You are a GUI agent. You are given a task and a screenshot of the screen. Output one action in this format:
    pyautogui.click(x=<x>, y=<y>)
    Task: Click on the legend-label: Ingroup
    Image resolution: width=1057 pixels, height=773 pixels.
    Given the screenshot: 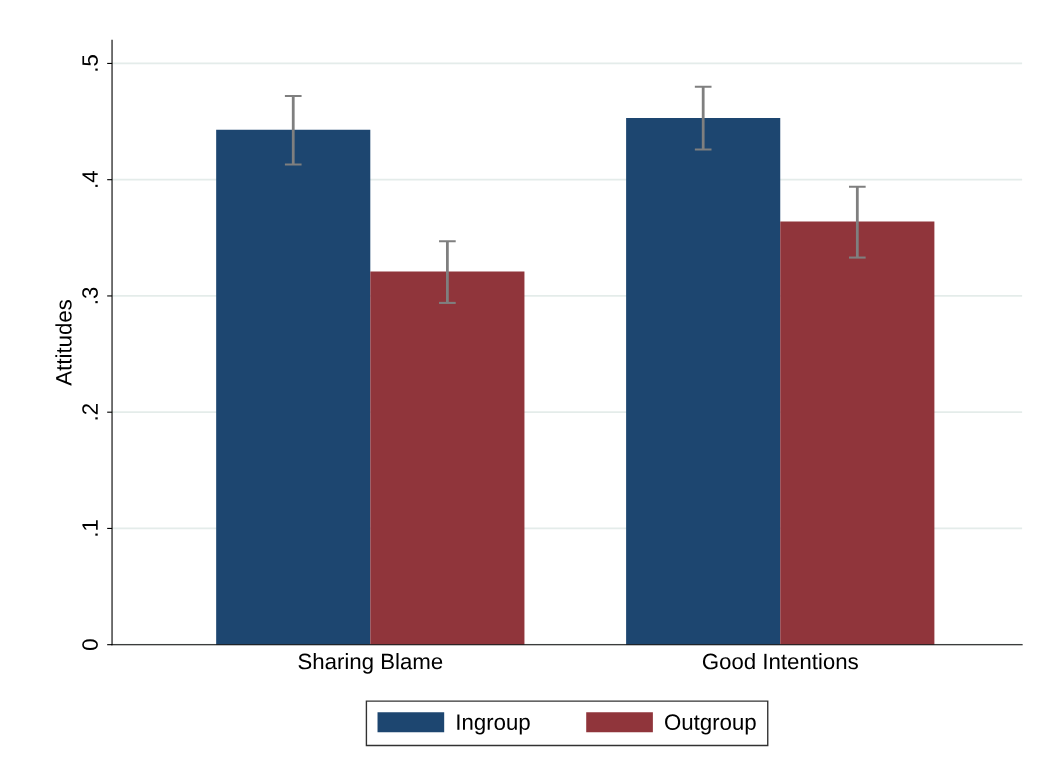 What is the action you would take?
    pyautogui.click(x=493, y=724)
    